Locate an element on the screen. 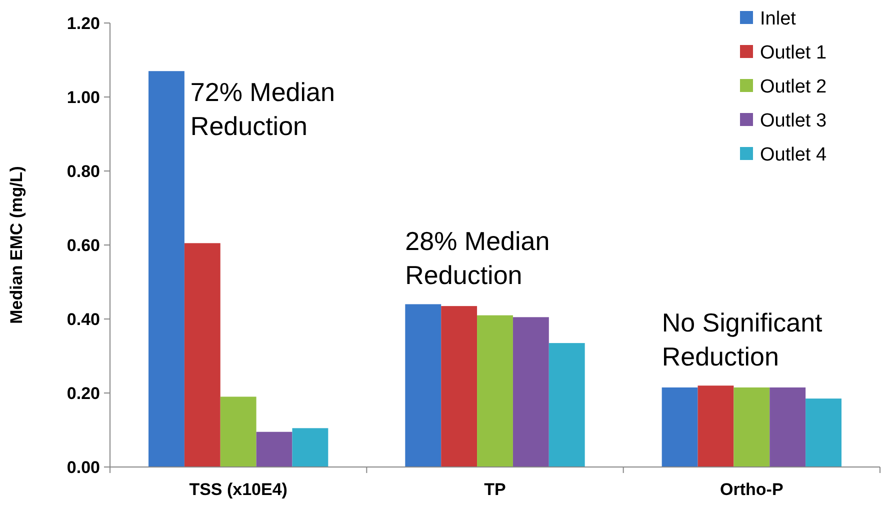 Image resolution: width=888 pixels, height=512 pixels. y-tick-label: 0.60 is located at coordinates (83, 245).